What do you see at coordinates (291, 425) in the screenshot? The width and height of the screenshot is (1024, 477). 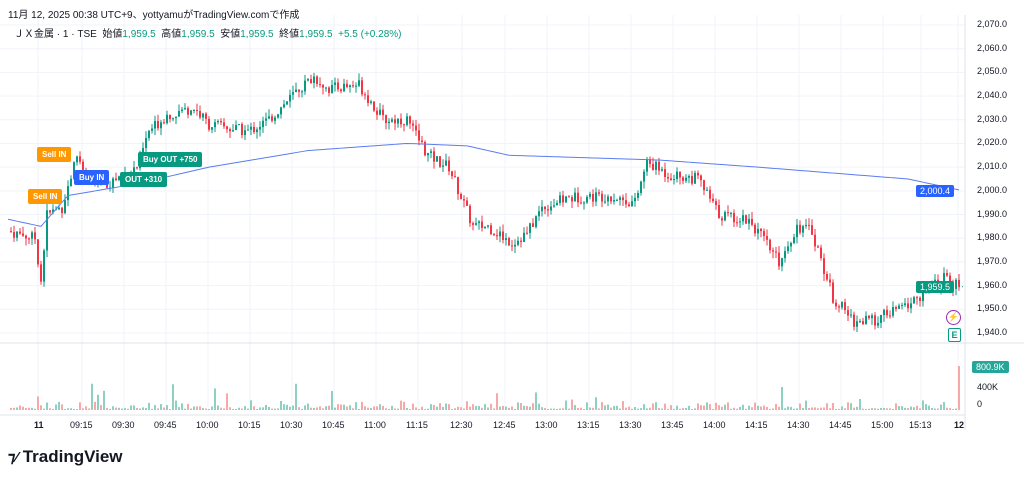 I see `time-tick-label: 10:30` at bounding box center [291, 425].